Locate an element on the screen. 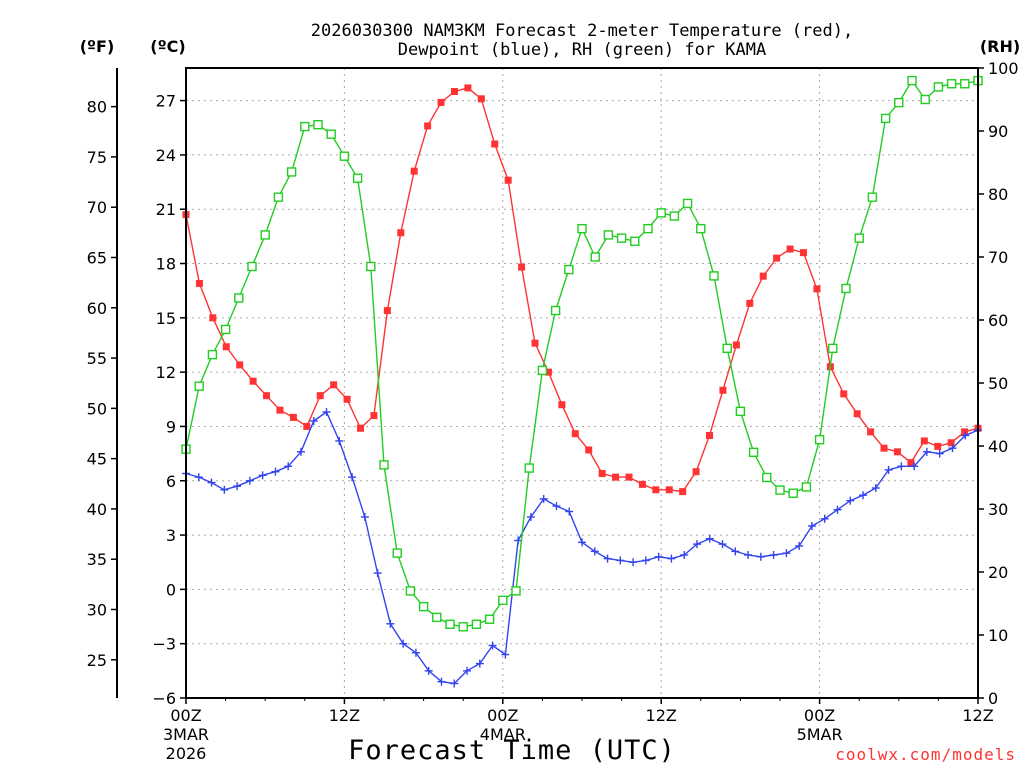 This screenshot has width=1024, height=768. x-tick-year-label: 2026 is located at coordinates (186, 753).